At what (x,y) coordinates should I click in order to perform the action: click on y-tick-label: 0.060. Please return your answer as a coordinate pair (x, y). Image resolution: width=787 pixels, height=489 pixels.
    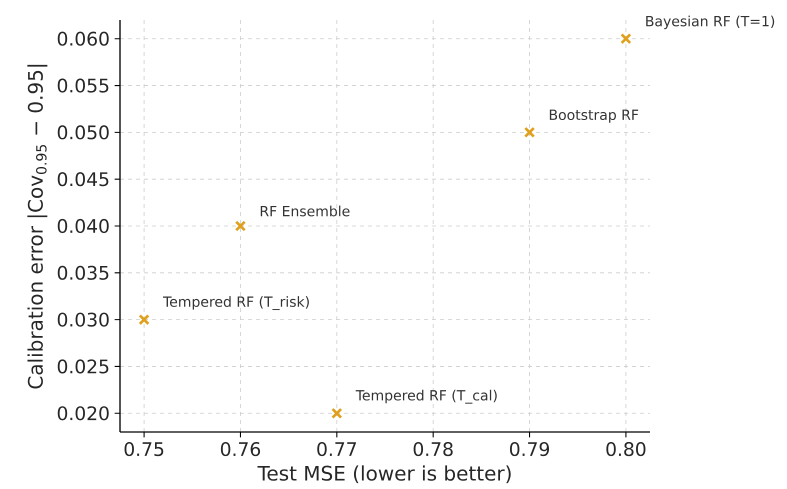
    Looking at the image, I should click on (83, 39).